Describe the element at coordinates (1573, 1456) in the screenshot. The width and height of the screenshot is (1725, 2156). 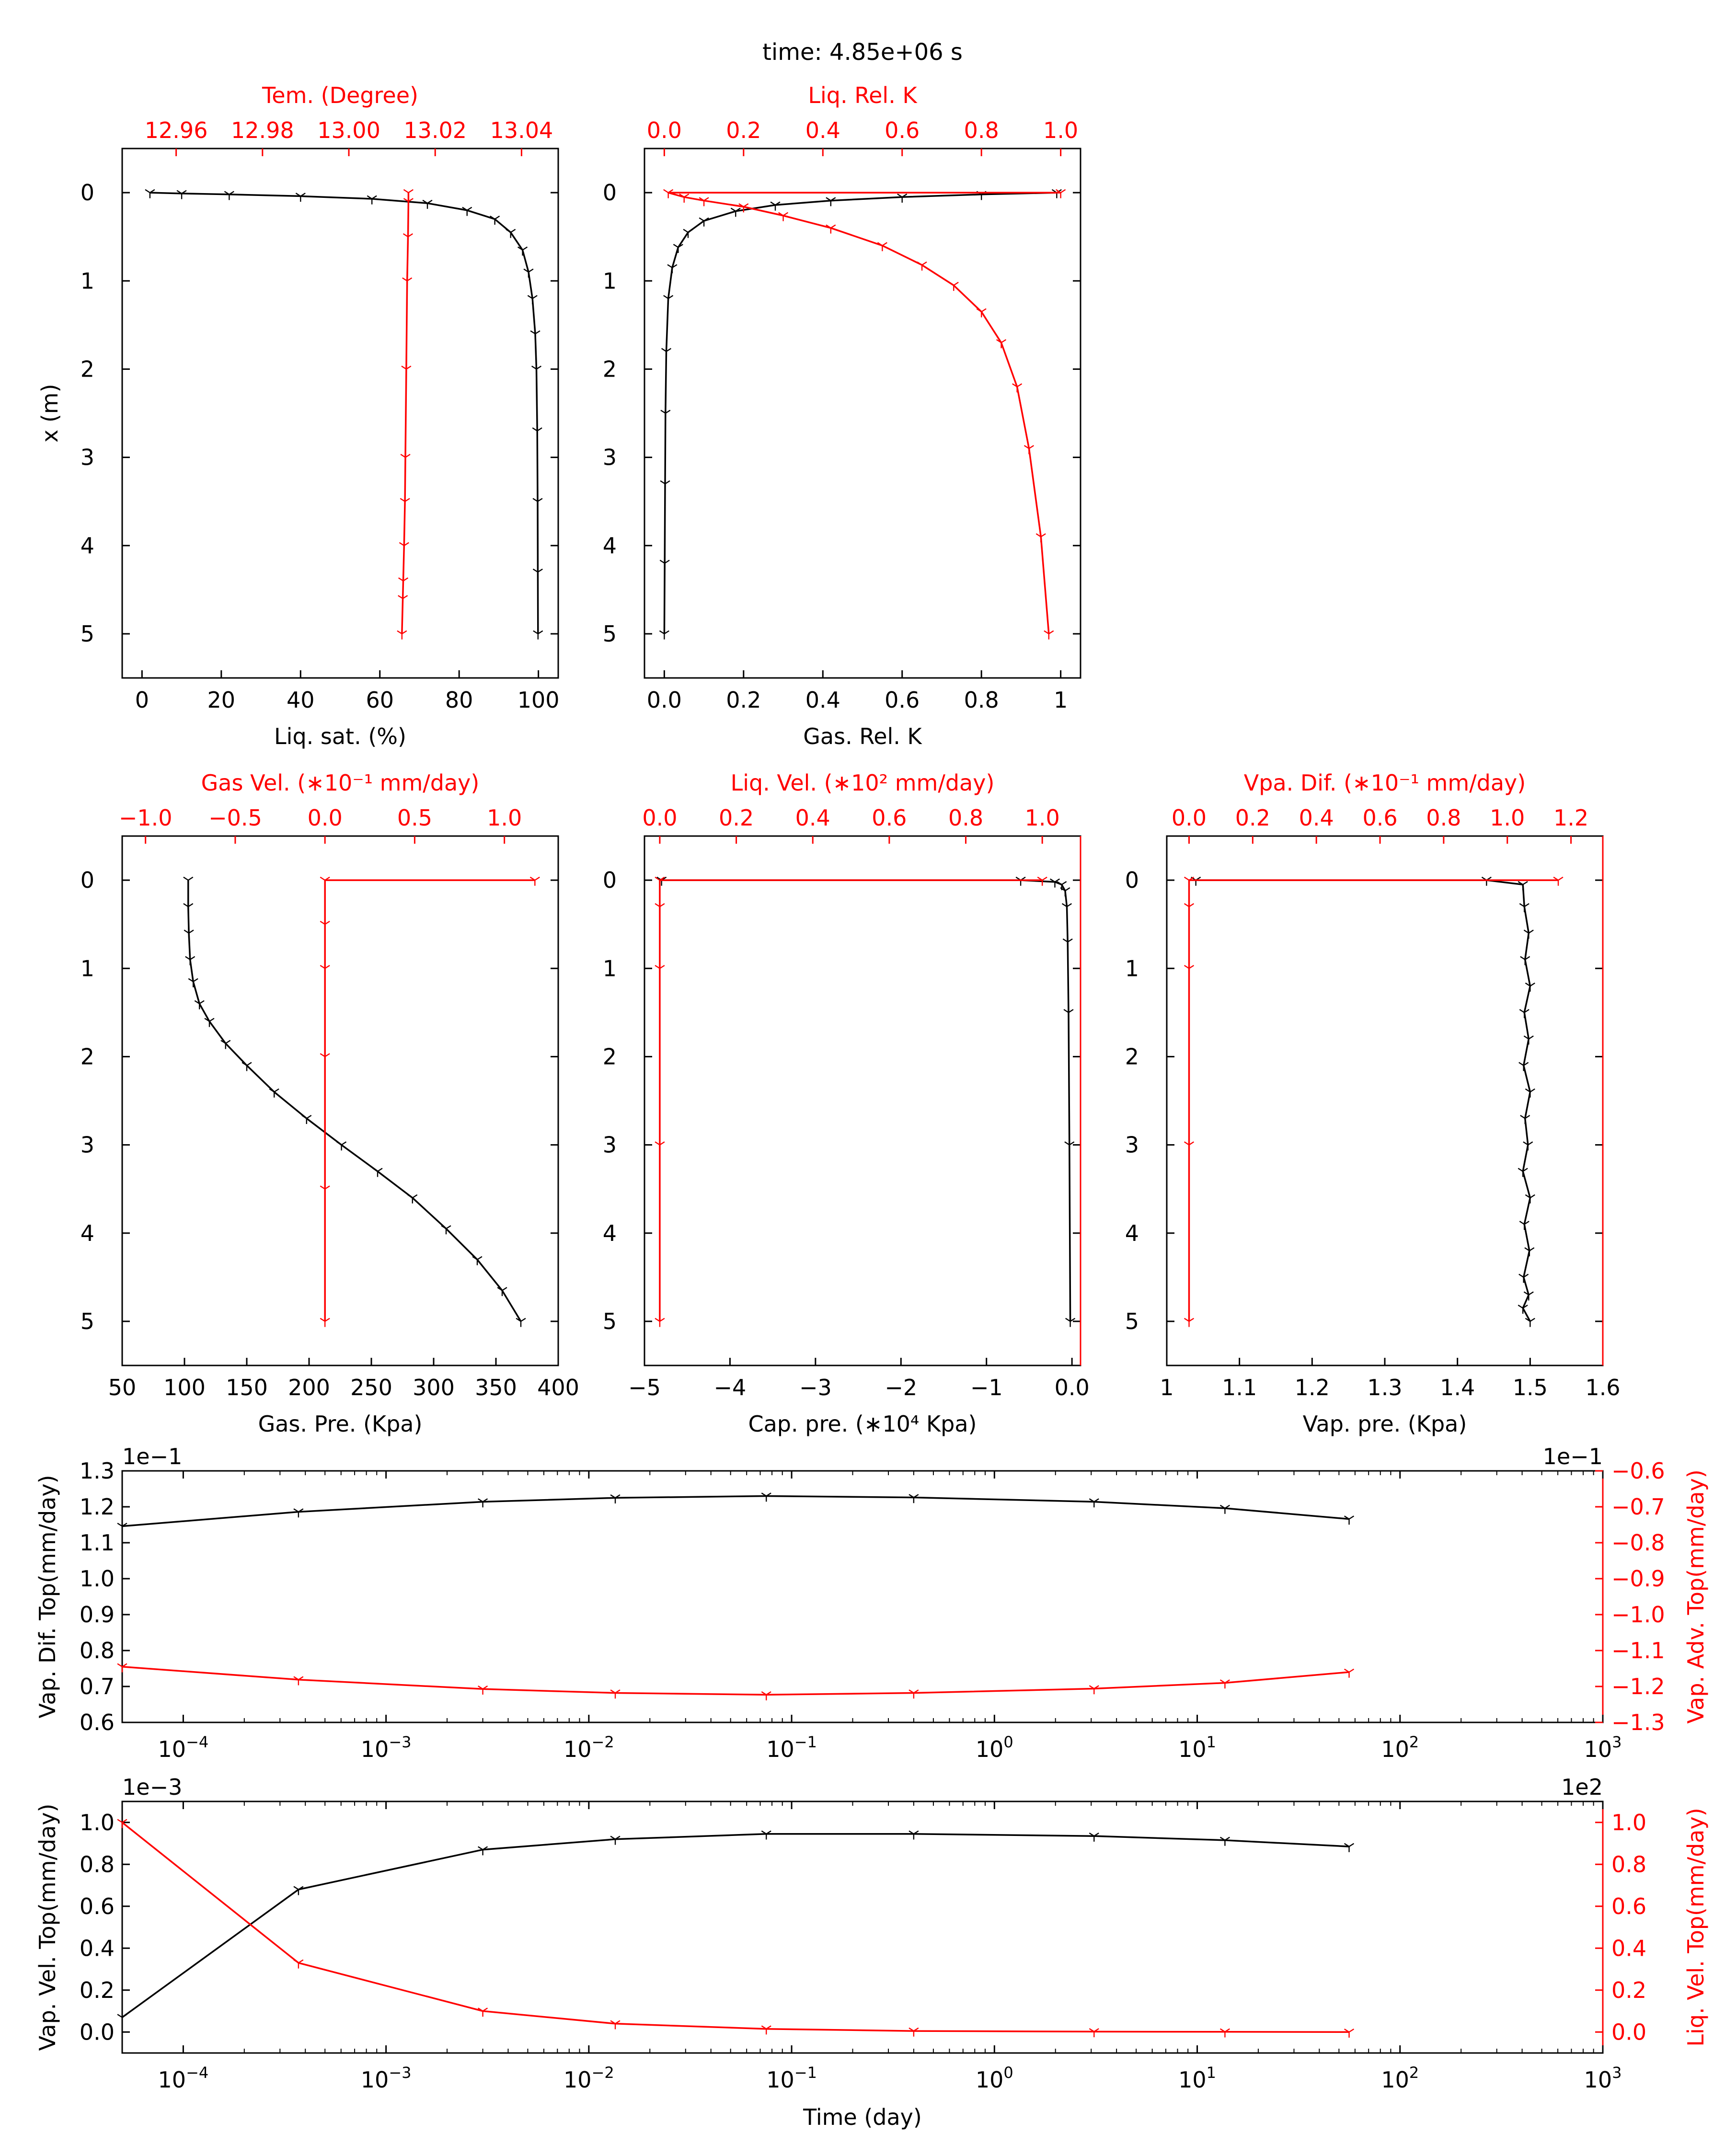
I see `p6-right-y-offset: 1e−1` at that location.